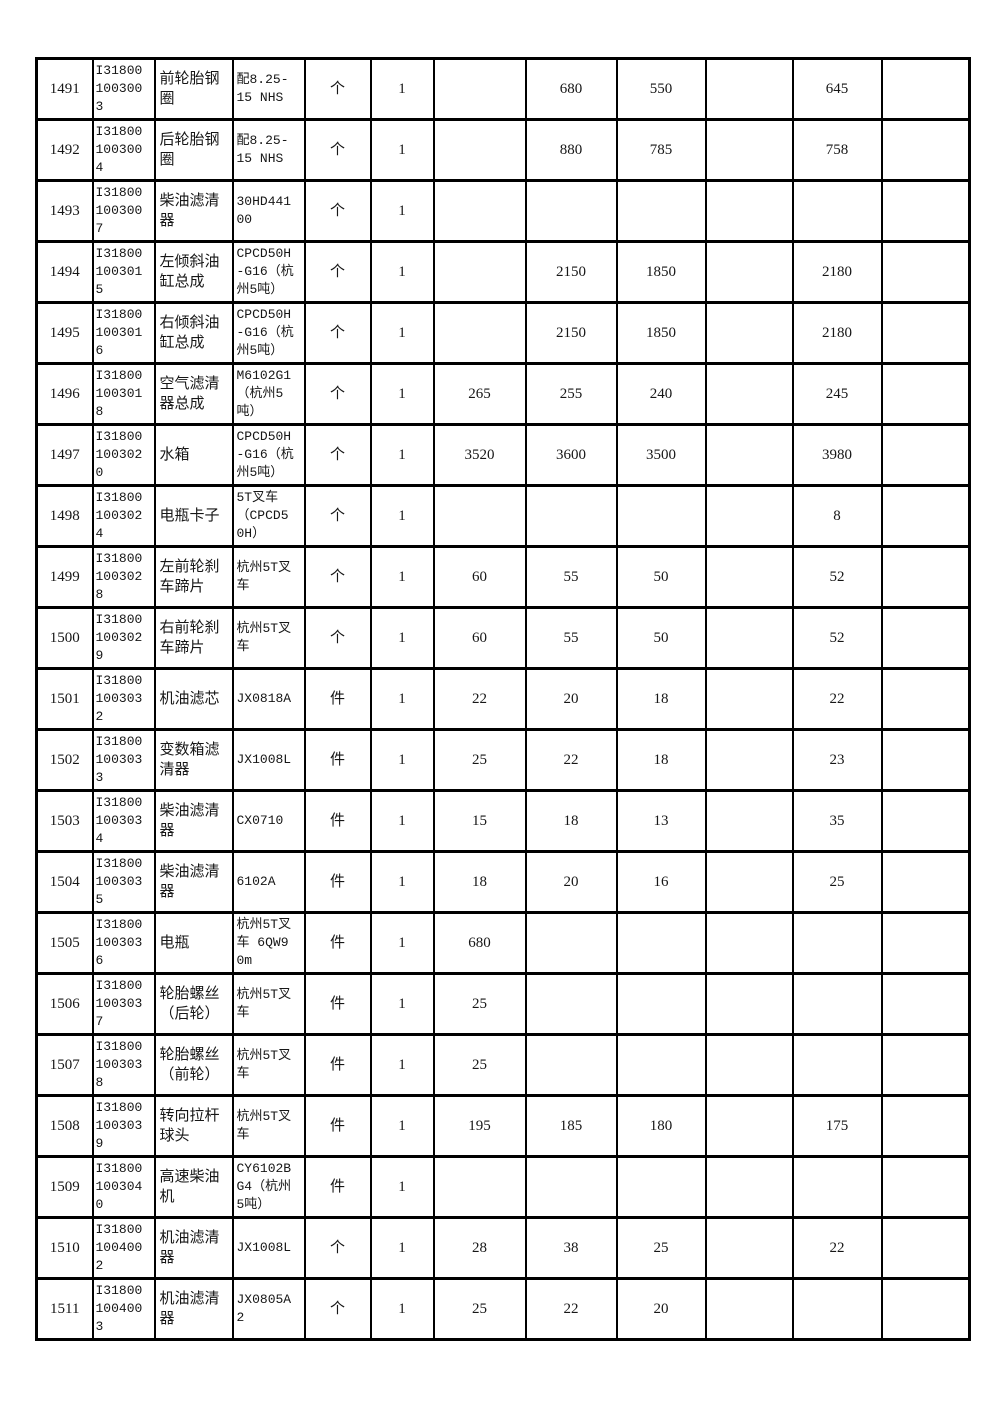 Image resolution: width=992 pixels, height=1403 pixels. What do you see at coordinates (837, 1247) in the screenshot?
I see `cell-text: 22` at bounding box center [837, 1247].